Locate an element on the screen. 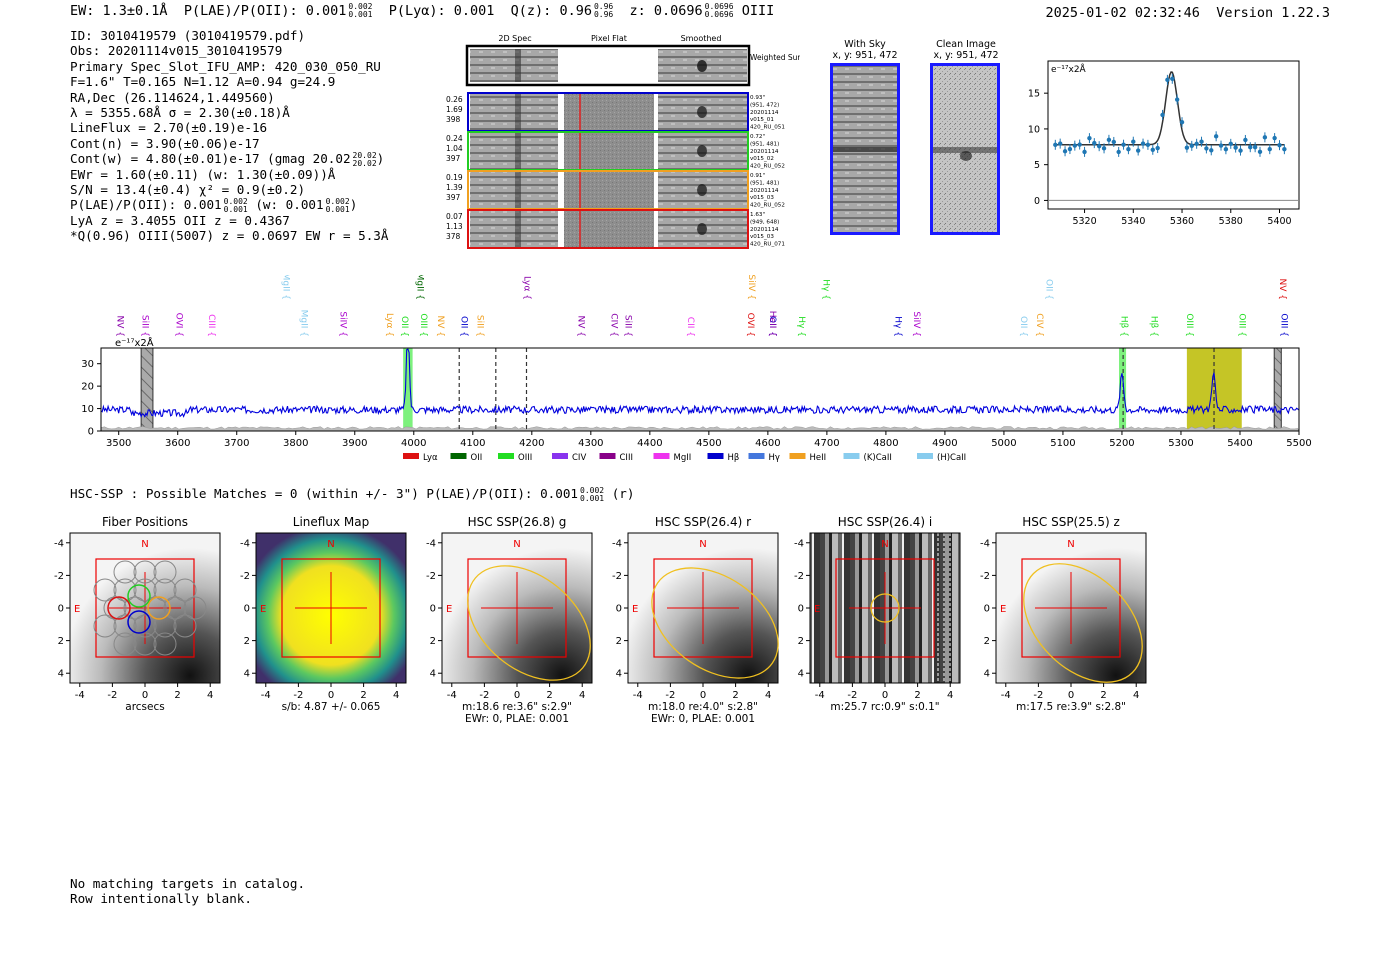  hsc-panel-0: Fiber Positions N E -4 4 -2 2 0 0 2 -2 4 -4 arcsecs is located at coordinates (137, 614).